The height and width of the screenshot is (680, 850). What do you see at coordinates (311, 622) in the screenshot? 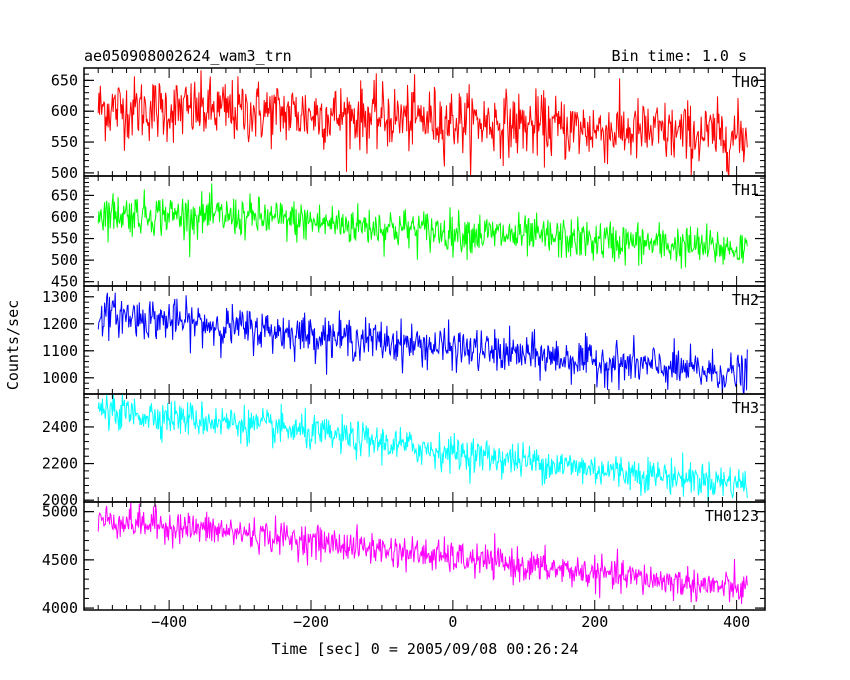
I see `x-tick-label: −200` at bounding box center [311, 622].